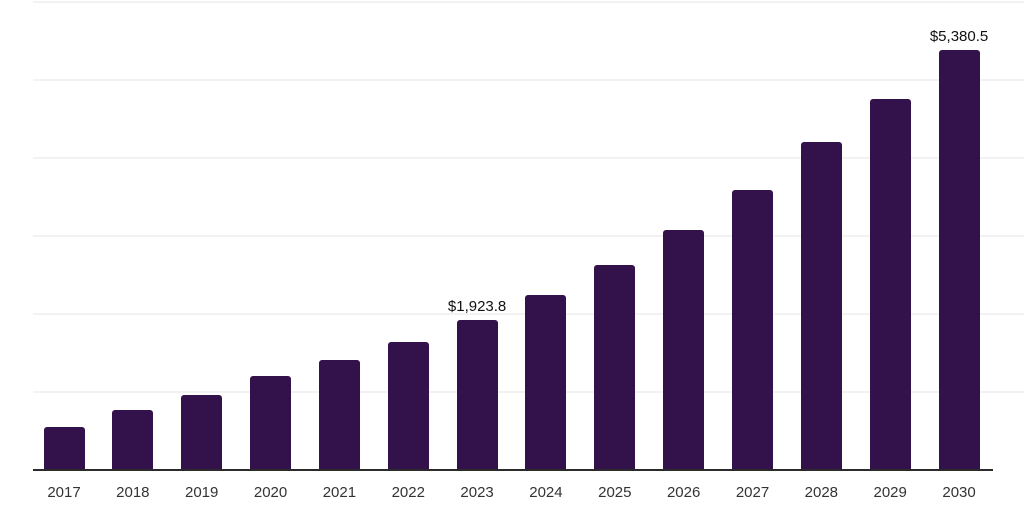  What do you see at coordinates (959, 260) in the screenshot?
I see `bar-2030` at bounding box center [959, 260].